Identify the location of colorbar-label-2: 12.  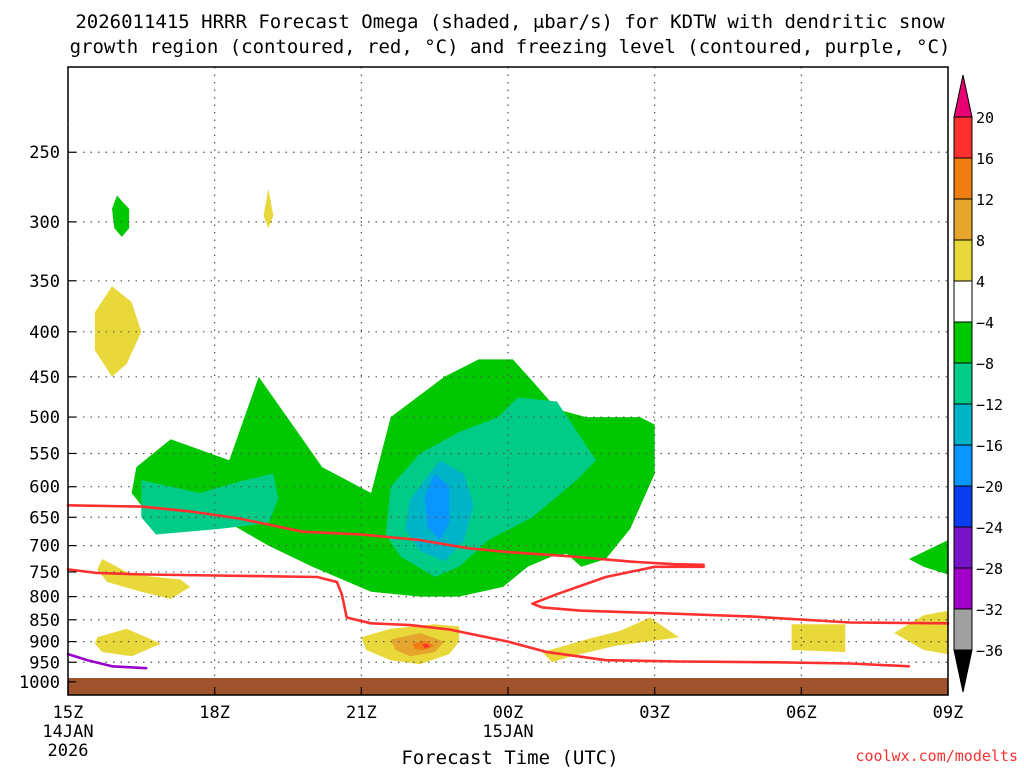
(985, 200).